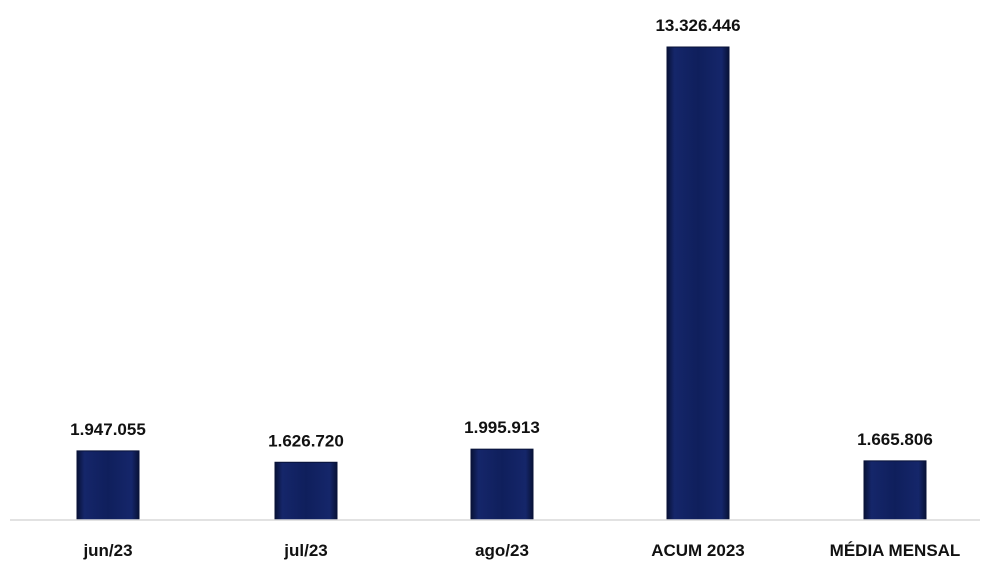 The height and width of the screenshot is (566, 985). What do you see at coordinates (895, 550) in the screenshot?
I see `category-label-4: MÉDIA MENSAL` at bounding box center [895, 550].